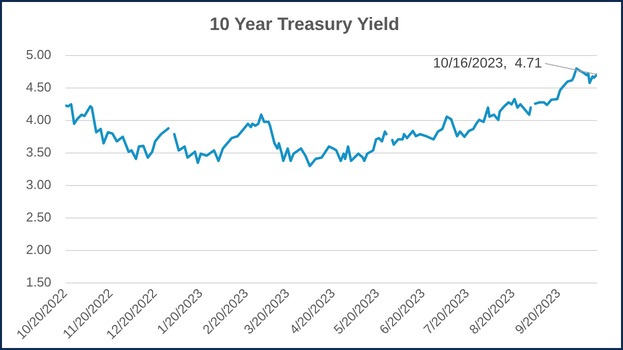 The height and width of the screenshot is (350, 623). I want to click on chart-title: 10 Year Treasury Yield, so click(305, 24).